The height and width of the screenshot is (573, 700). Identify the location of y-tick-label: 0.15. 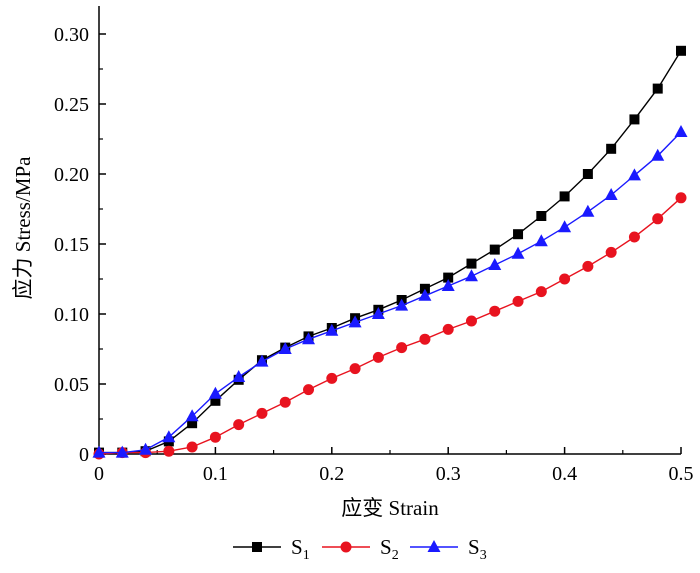
(71, 245).